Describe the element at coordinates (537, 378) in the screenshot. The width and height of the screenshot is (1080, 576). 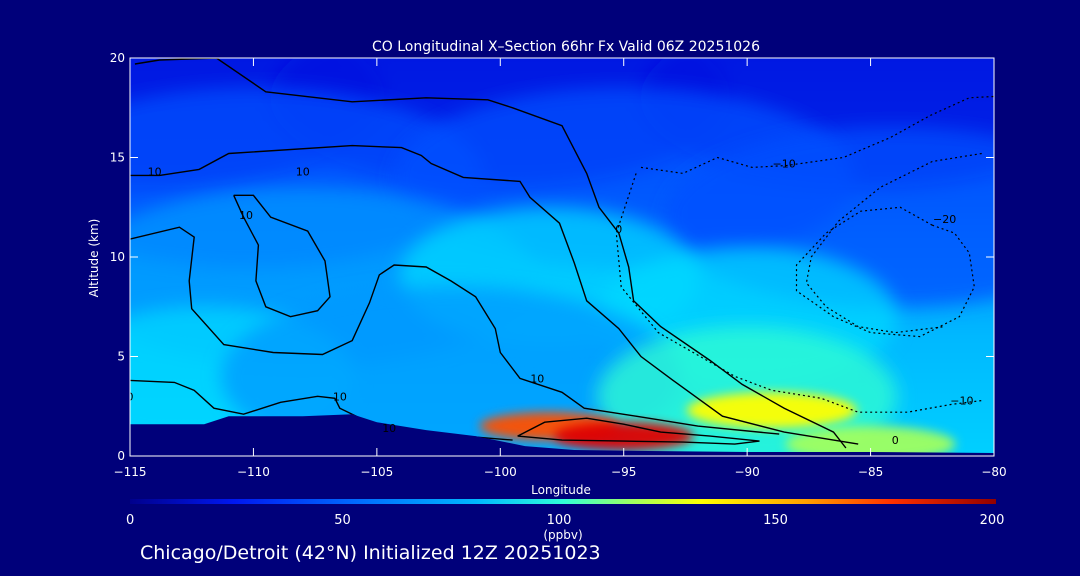
I see `contour-label-6: 10` at that location.